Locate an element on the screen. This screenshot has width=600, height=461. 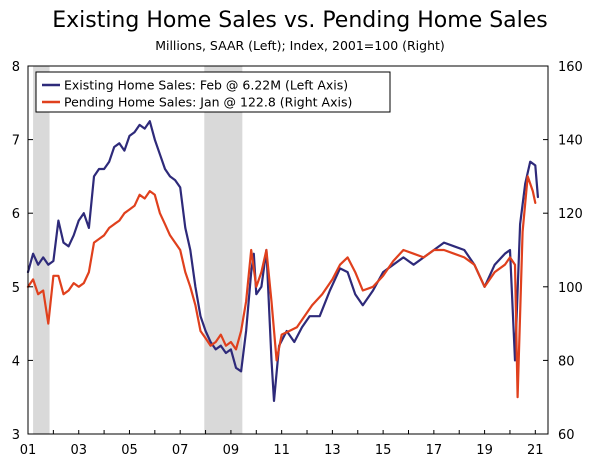
x-tick-label: 19 is located at coordinates (484, 450).